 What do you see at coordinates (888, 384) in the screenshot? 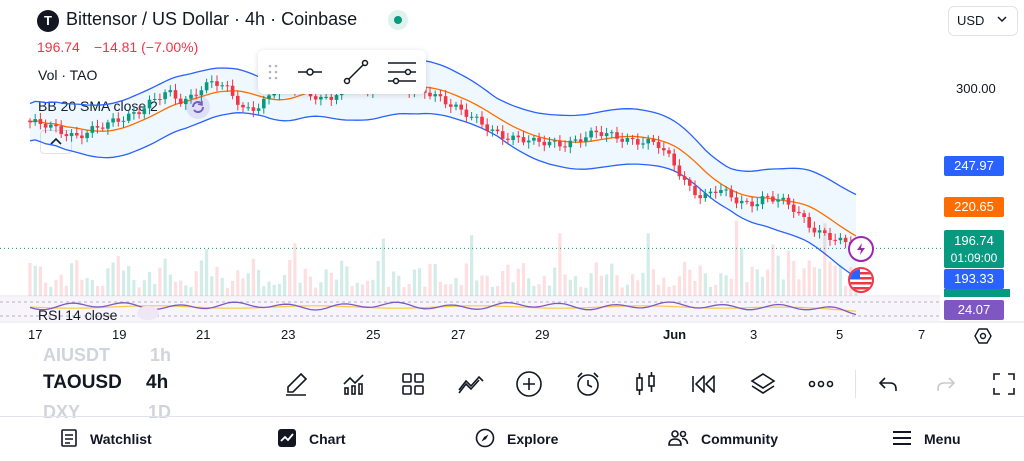
I see `undo-icon` at bounding box center [888, 384].